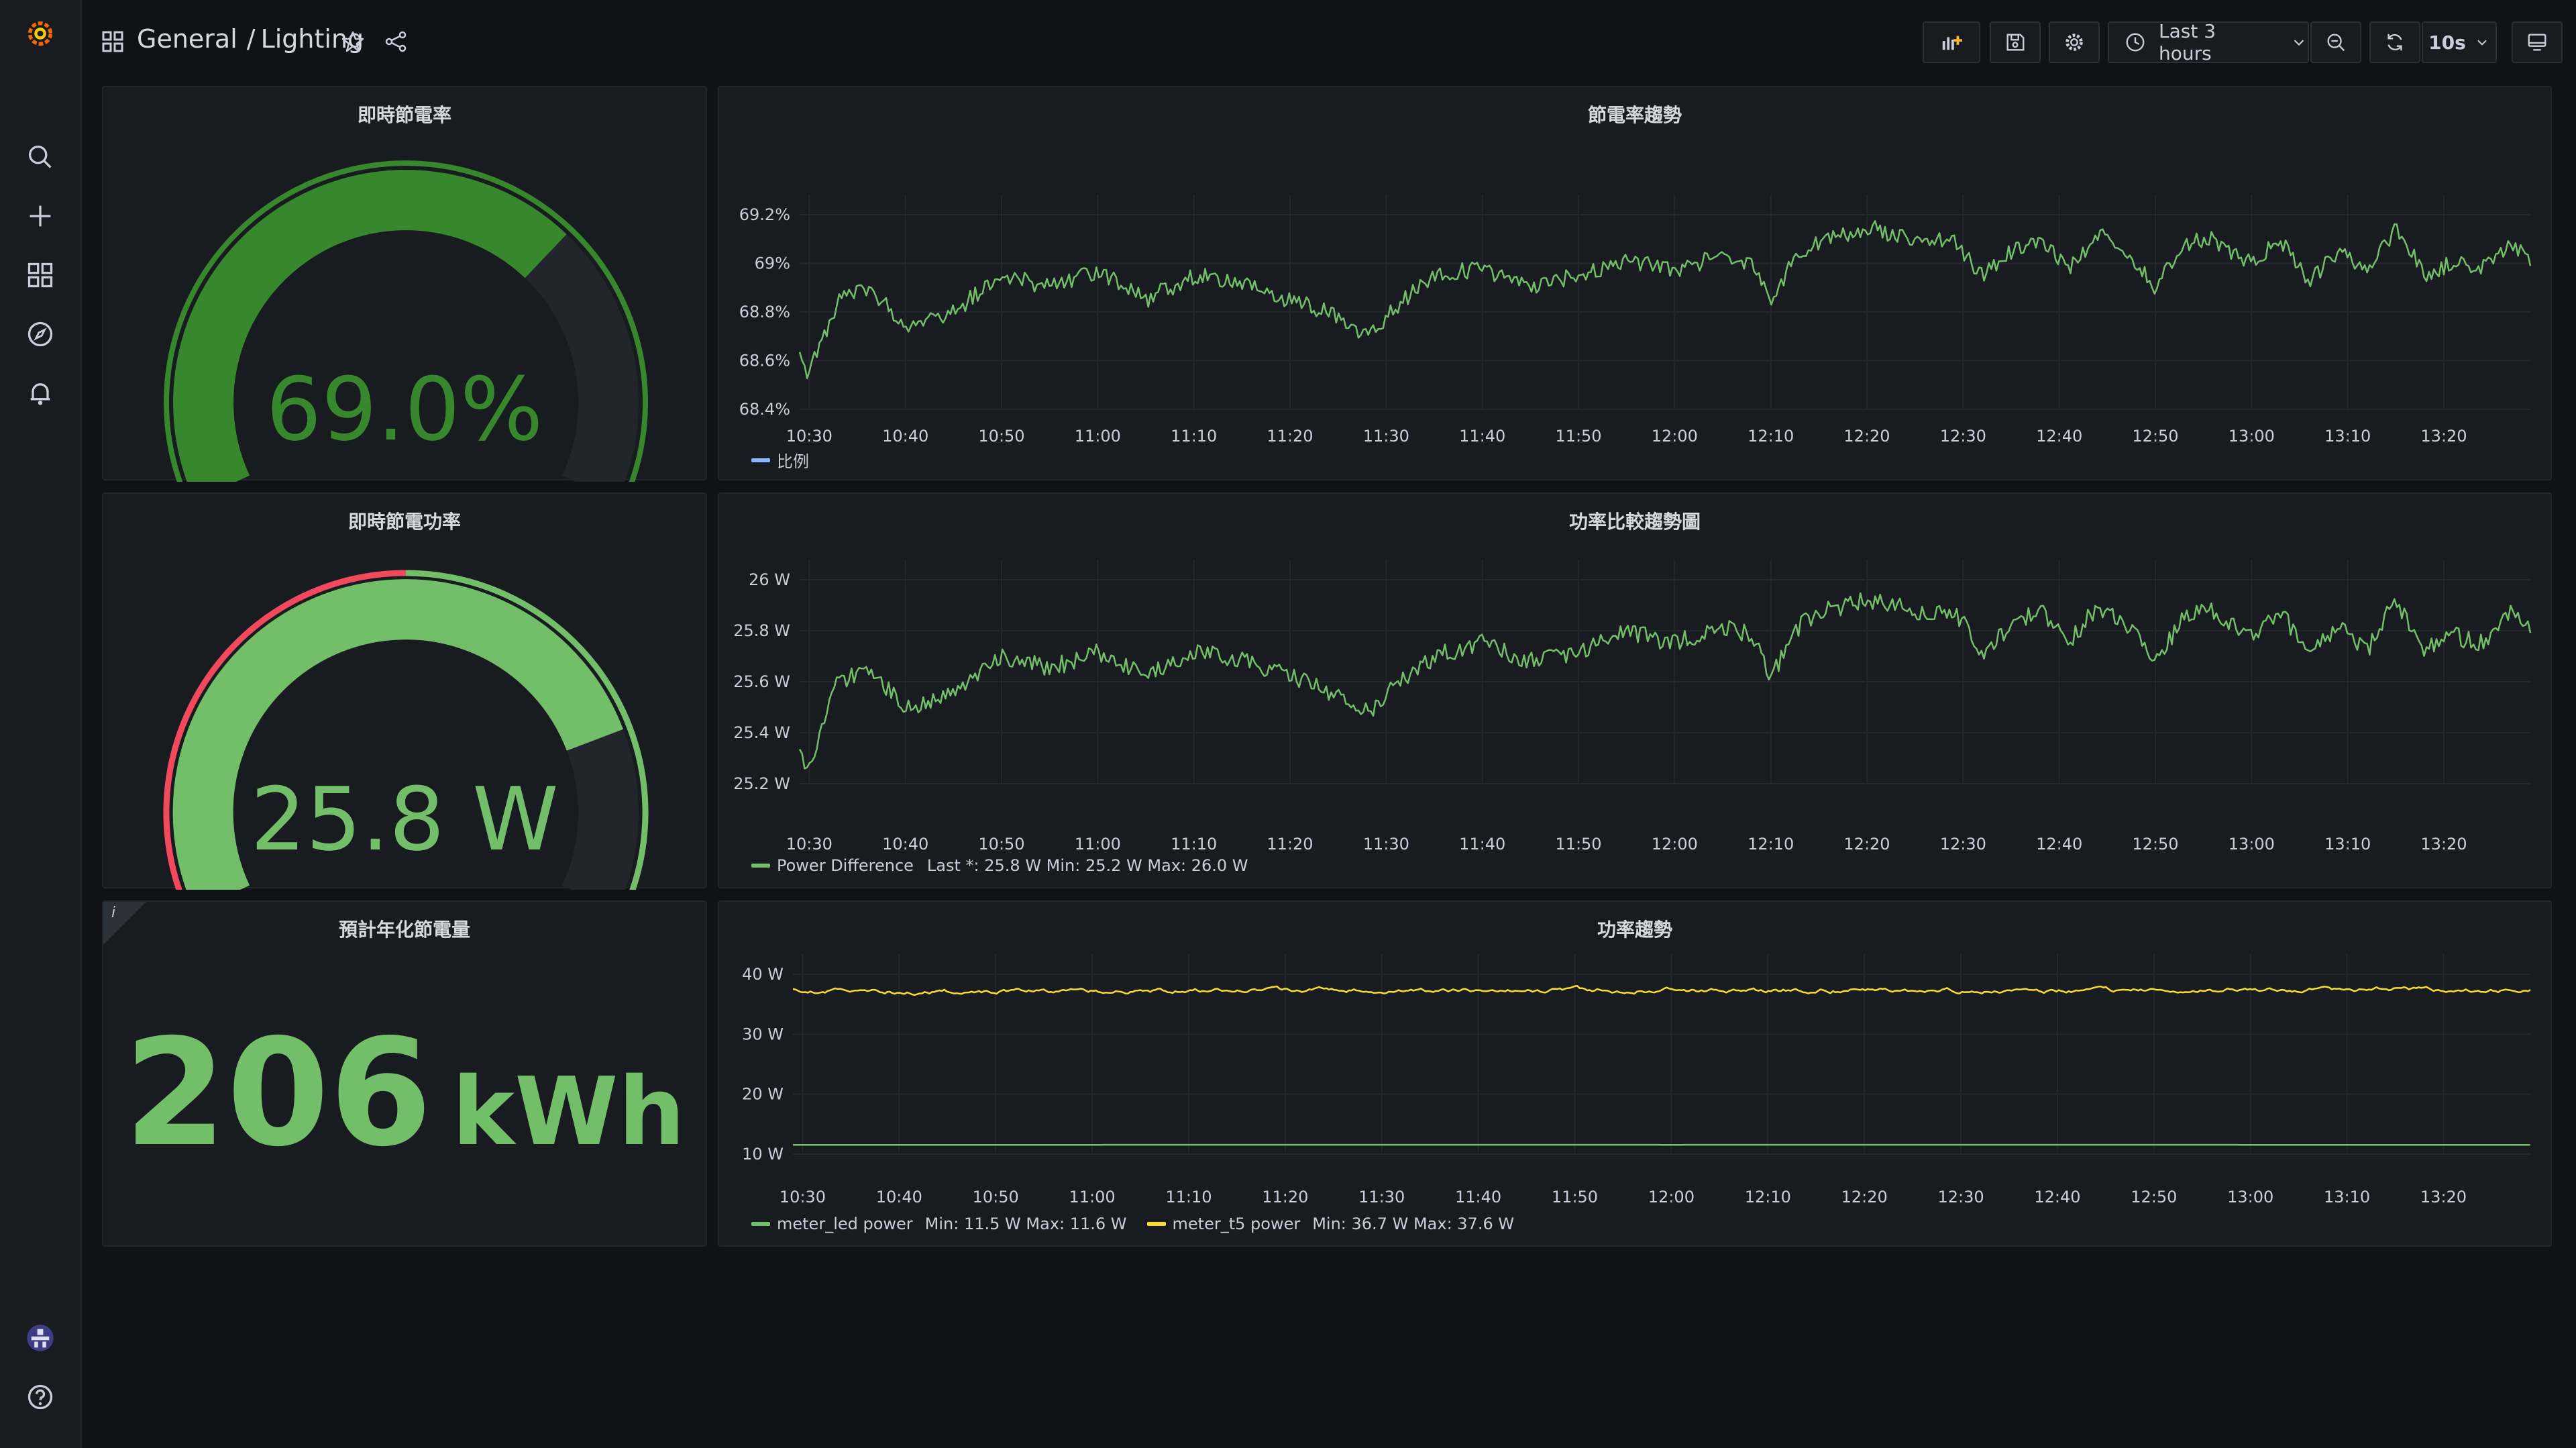 This screenshot has height=1448, width=2576. Describe the element at coordinates (396, 42) in the screenshot. I see `share-icon` at that location.